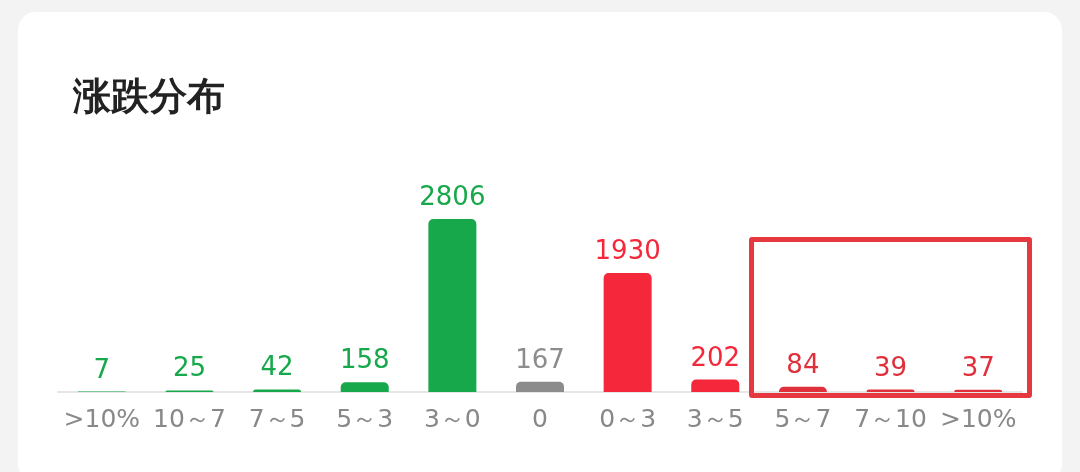 The width and height of the screenshot is (1080, 472). I want to click on data-label: 167, so click(540, 358).